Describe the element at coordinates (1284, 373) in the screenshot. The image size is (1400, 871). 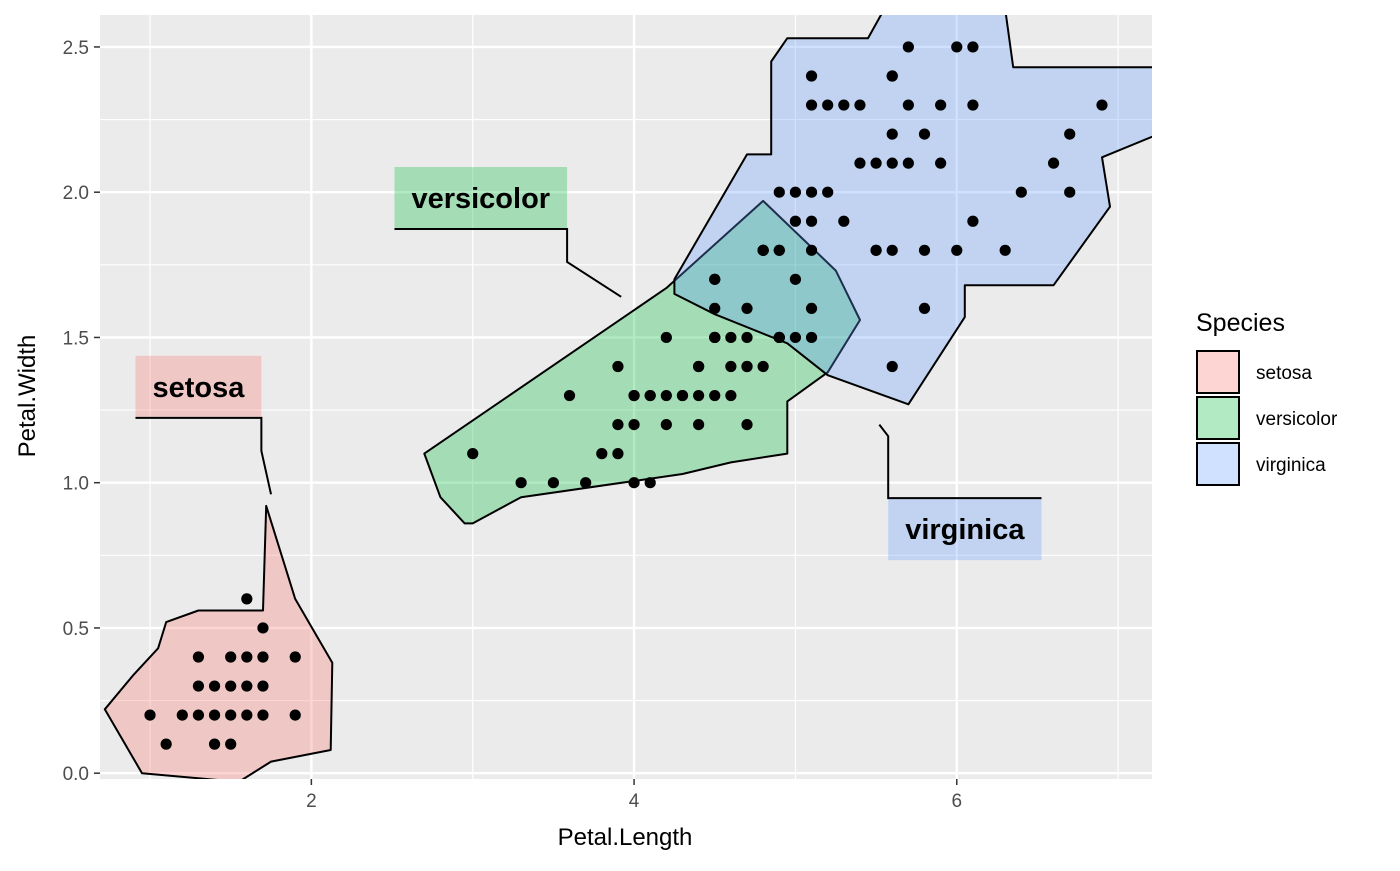
I see `legend-label-setosa: setosa` at that location.